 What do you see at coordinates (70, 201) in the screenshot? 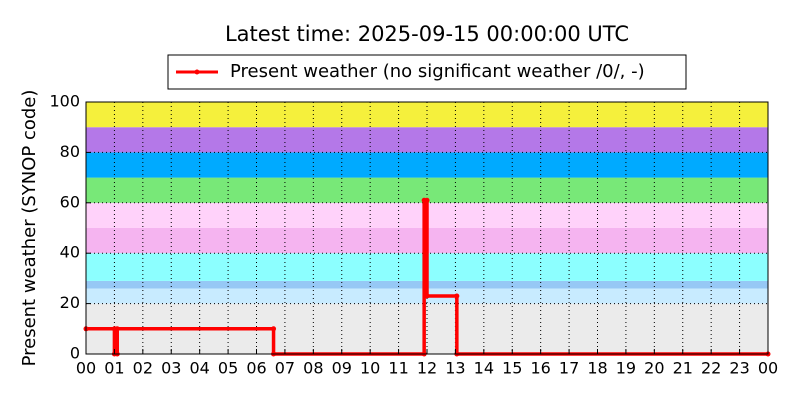
I see `y-tick-label: 60` at bounding box center [70, 201].